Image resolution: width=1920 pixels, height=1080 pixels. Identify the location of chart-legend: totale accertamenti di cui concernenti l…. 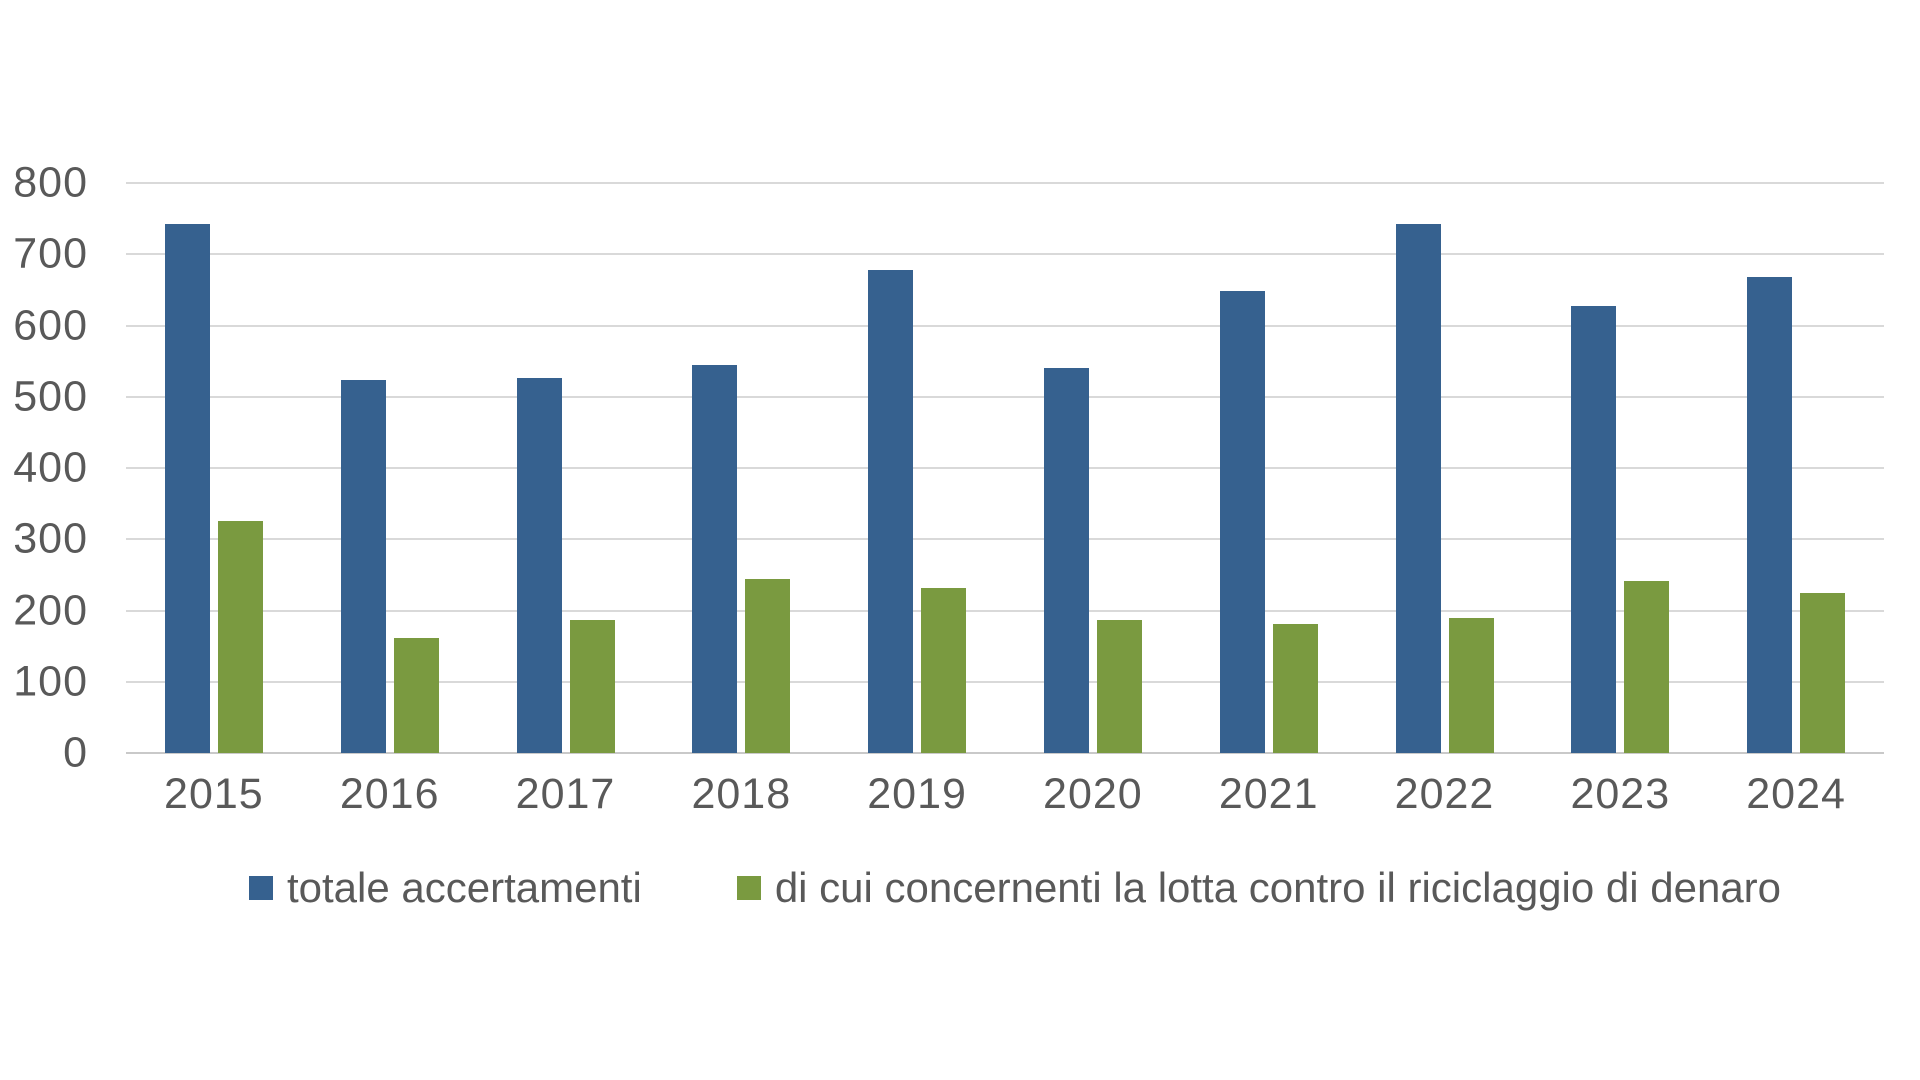
(987, 888).